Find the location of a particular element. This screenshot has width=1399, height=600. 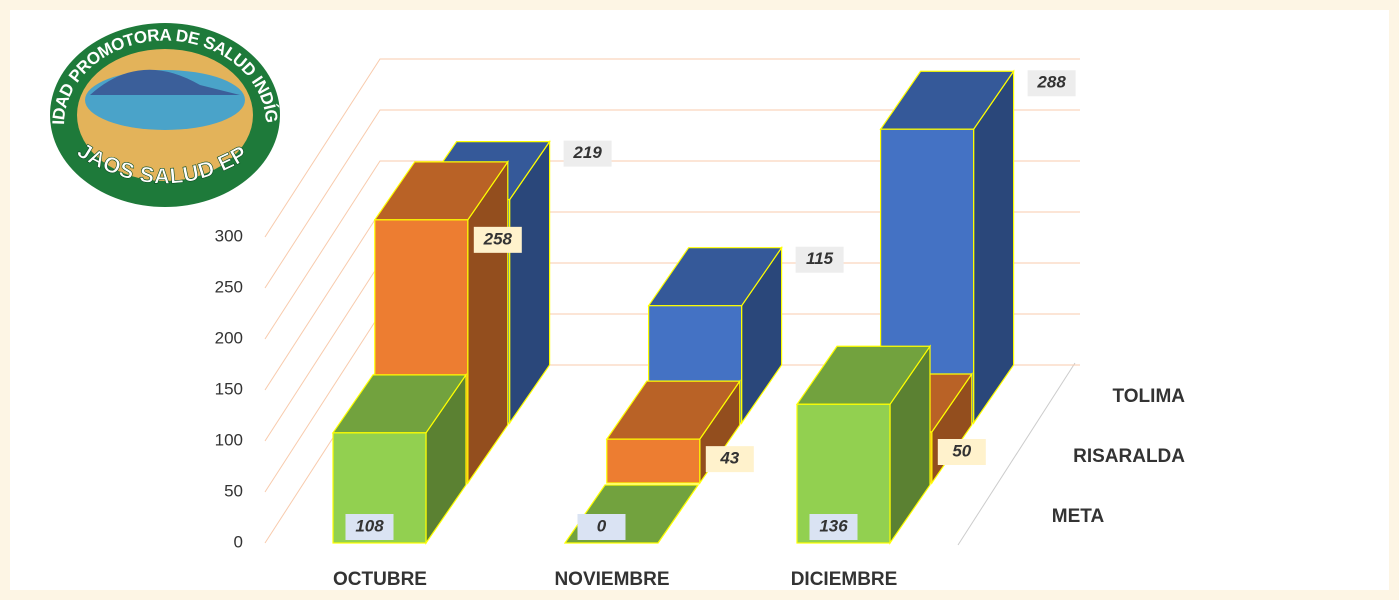

y-tick-label: 250 is located at coordinates (229, 286).